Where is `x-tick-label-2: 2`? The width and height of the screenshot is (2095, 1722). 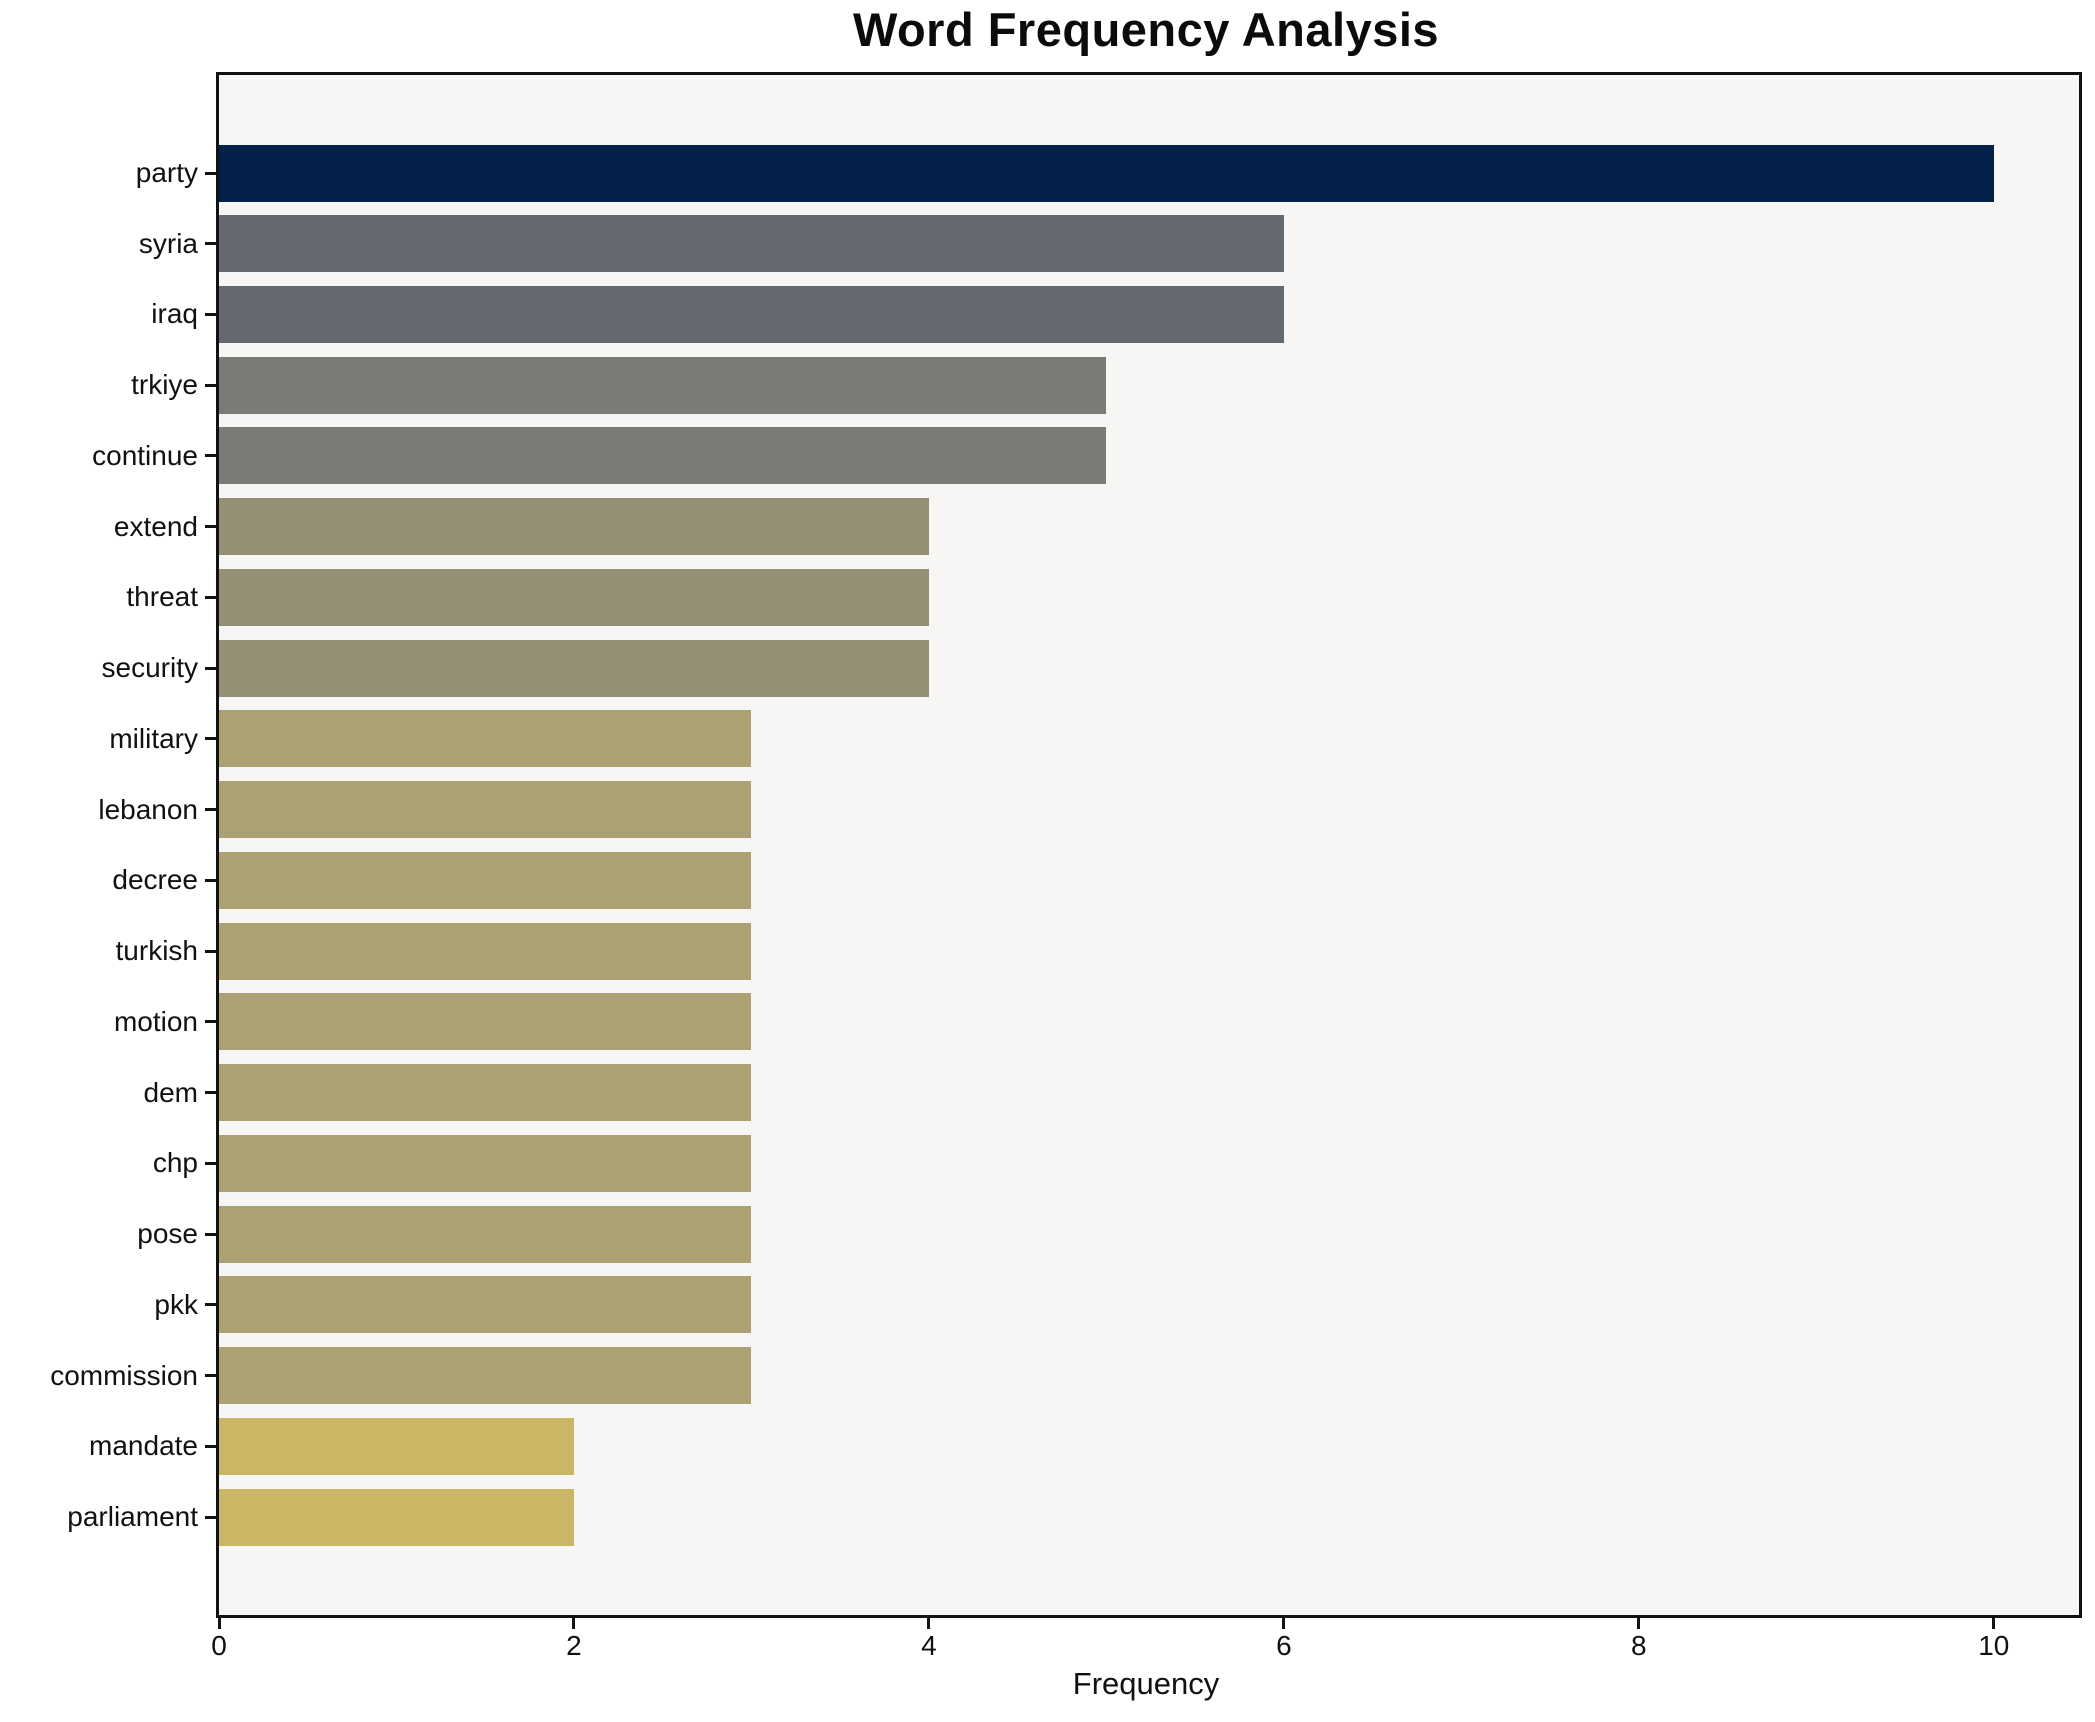 x-tick-label-2: 2 is located at coordinates (574, 1645).